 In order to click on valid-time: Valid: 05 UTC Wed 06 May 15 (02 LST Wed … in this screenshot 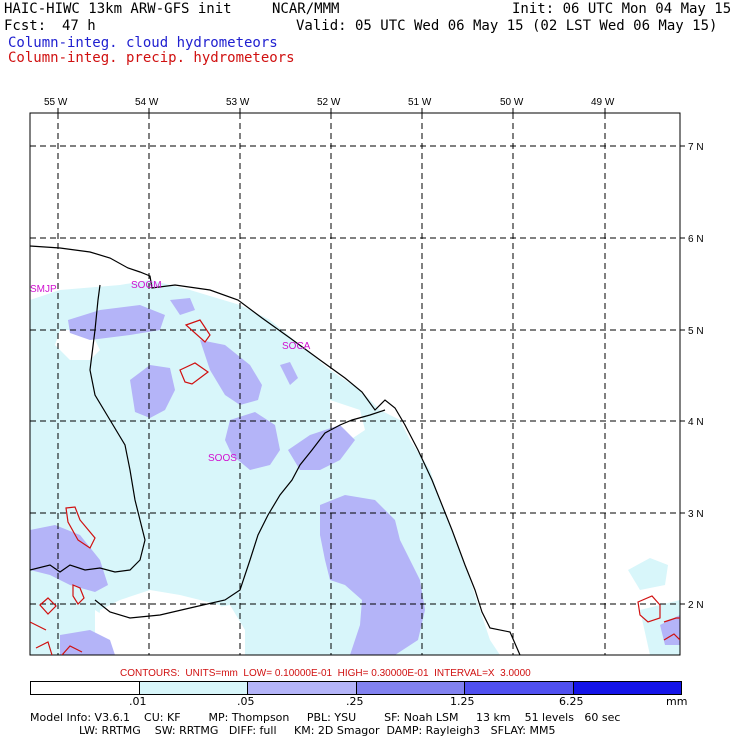, I will do `click(507, 26)`.